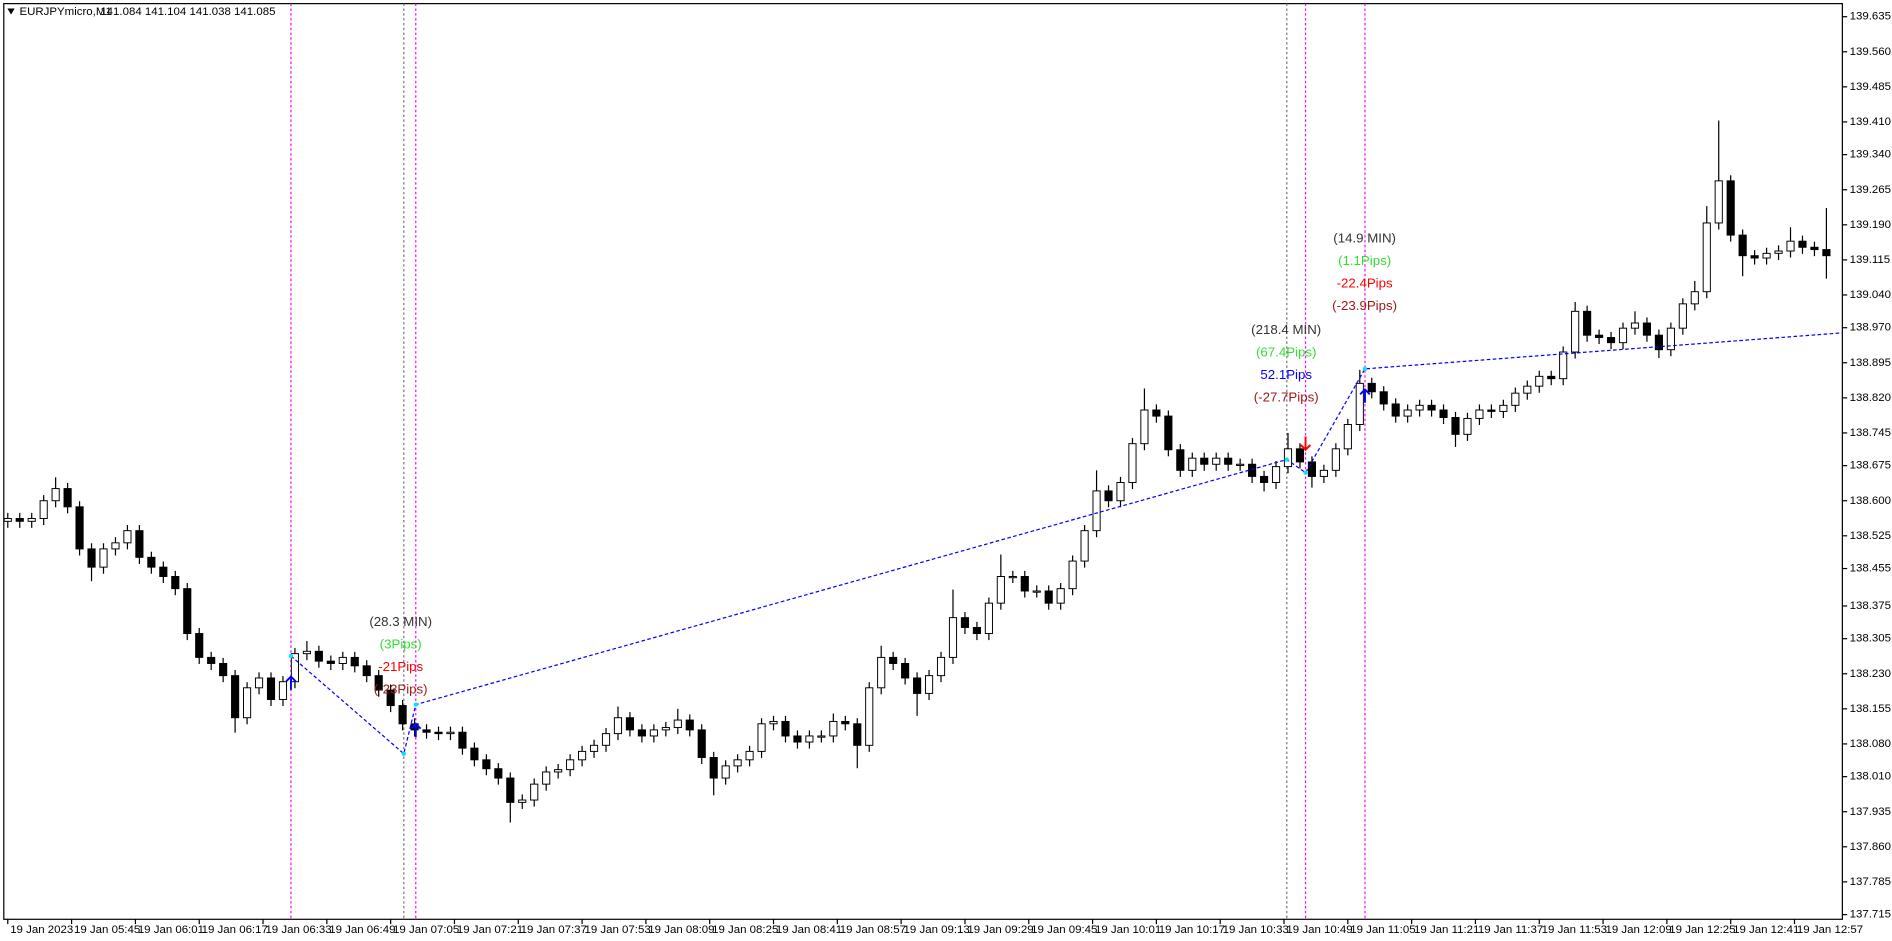 Image resolution: width=1892 pixels, height=941 pixels. What do you see at coordinates (873, 930) in the screenshot?
I see `x-tick-label: 19 Jan 08:57` at bounding box center [873, 930].